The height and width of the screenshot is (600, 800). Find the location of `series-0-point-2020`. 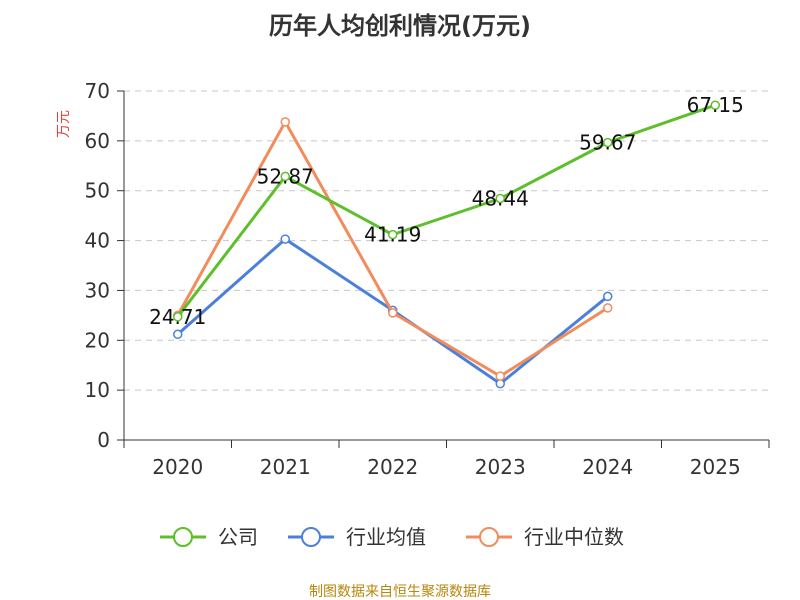

series-0-point-2020 is located at coordinates (178, 317).